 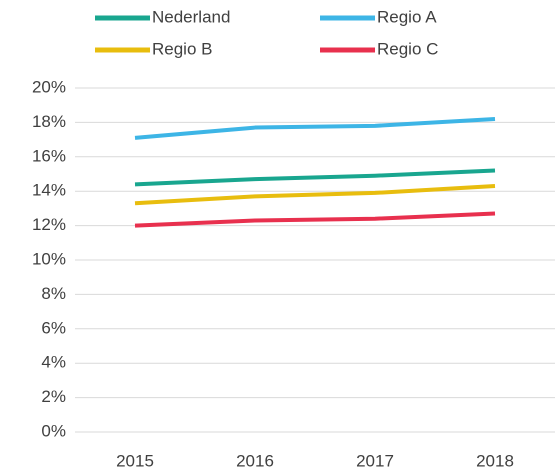 I want to click on y-tick-label: 10%, so click(x=49, y=258).